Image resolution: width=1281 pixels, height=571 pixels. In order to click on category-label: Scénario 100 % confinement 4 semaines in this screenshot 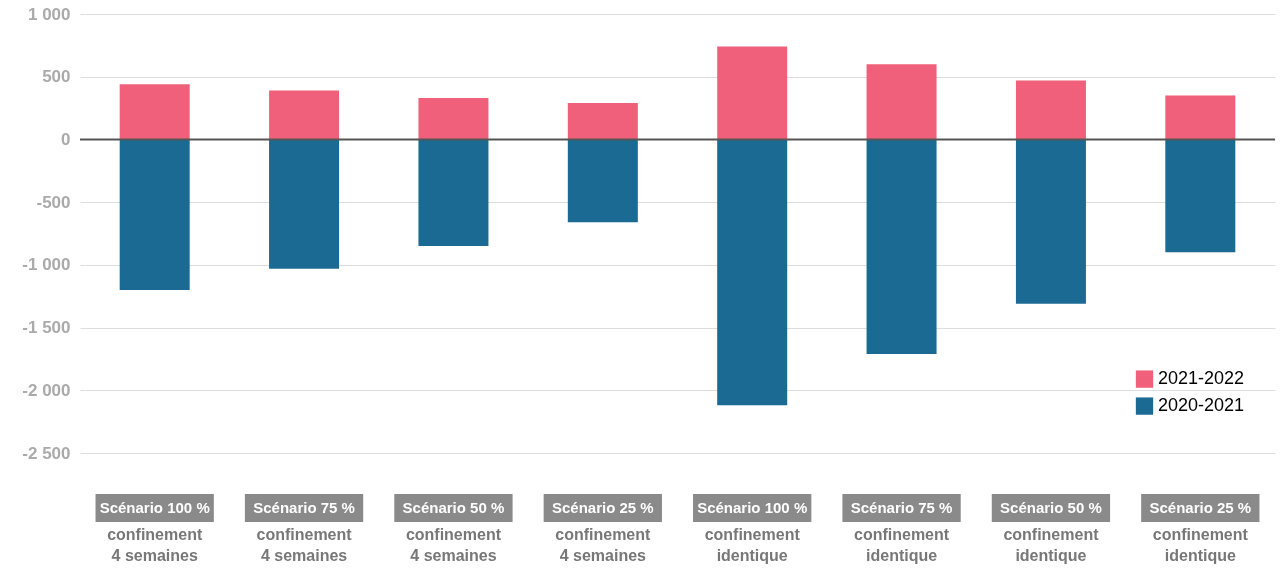, I will do `click(154, 531)`.